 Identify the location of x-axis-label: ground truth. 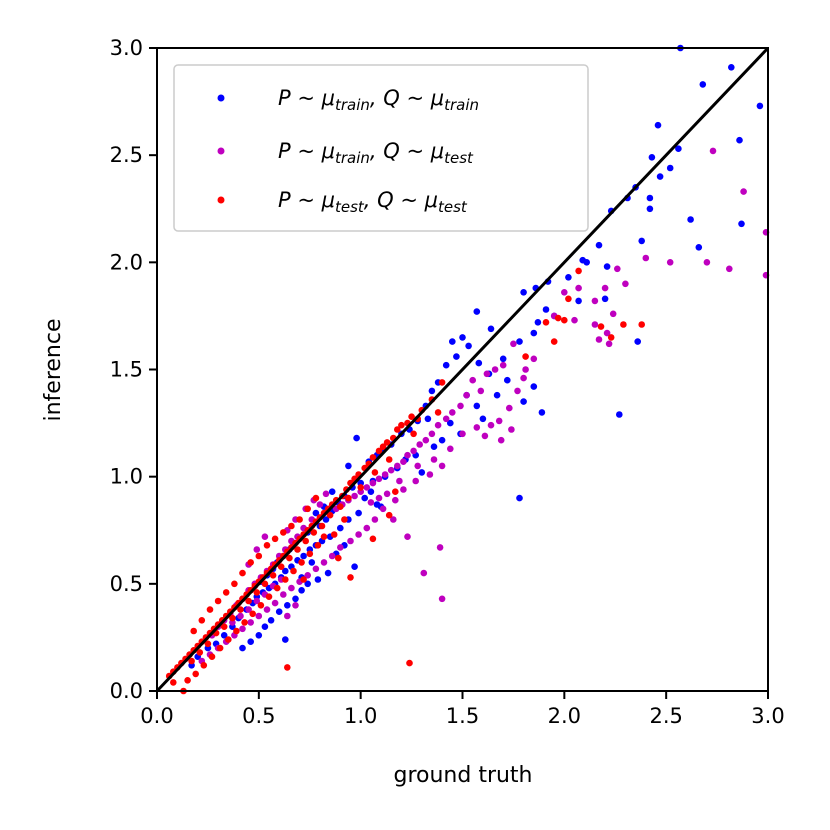
(462, 775).